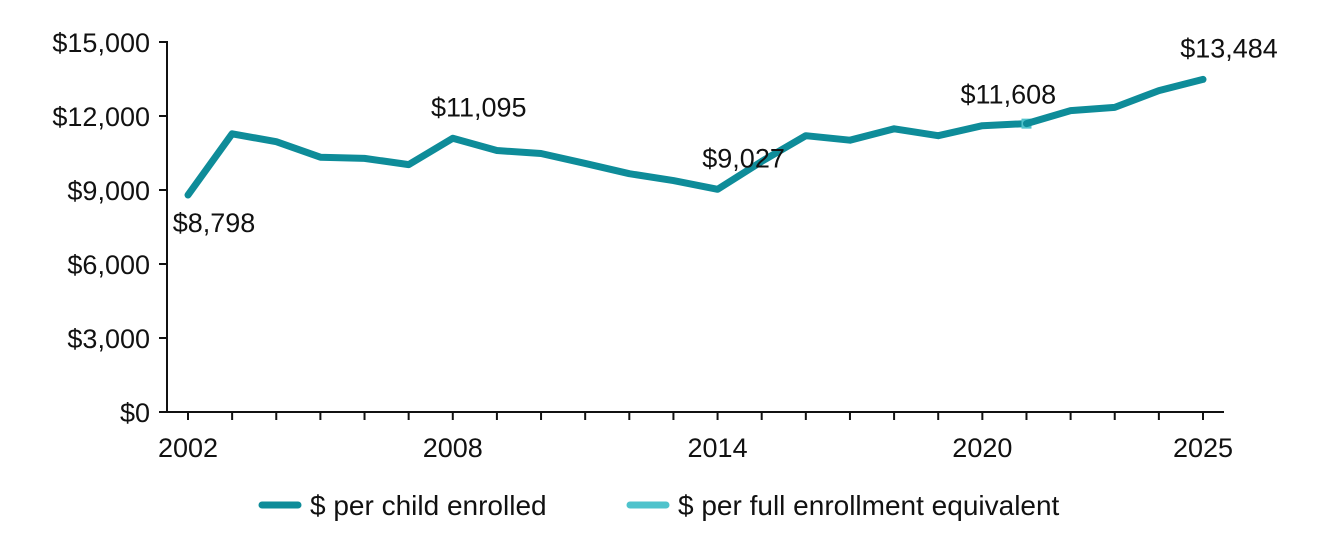 The height and width of the screenshot is (541, 1334). Describe the element at coordinates (1009, 95) in the screenshot. I see `data-label: $11,608` at that location.